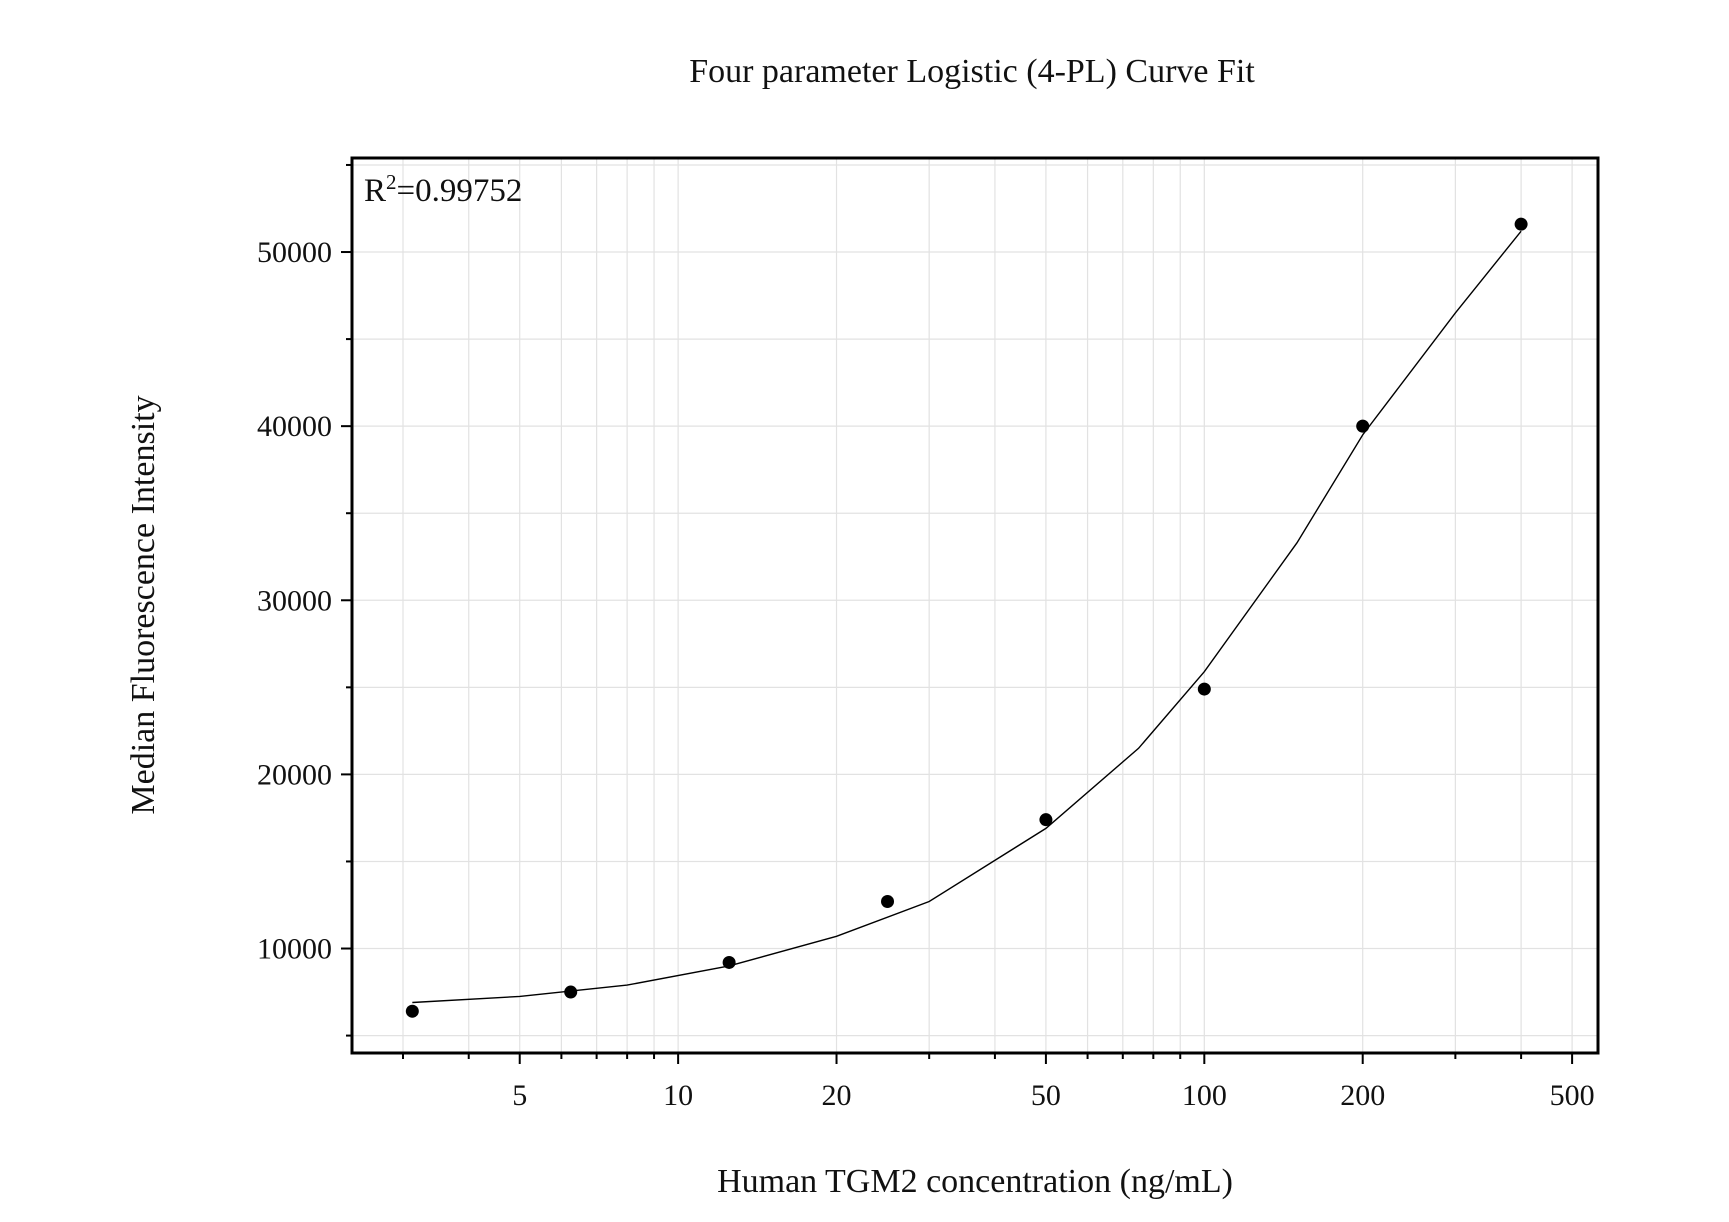 Image resolution: width=1729 pixels, height=1222 pixels. I want to click on r-squared-symbol: R, so click(375, 191).